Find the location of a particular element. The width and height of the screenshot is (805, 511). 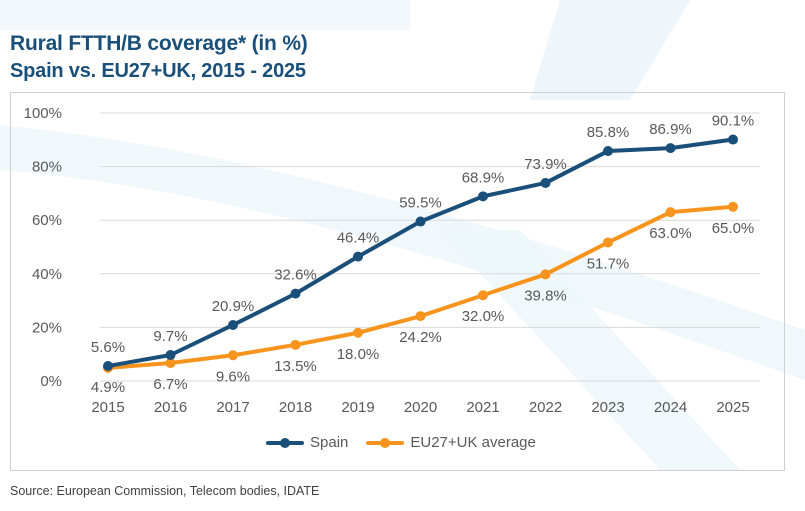

x-tick-label: 2023 is located at coordinates (607, 407).